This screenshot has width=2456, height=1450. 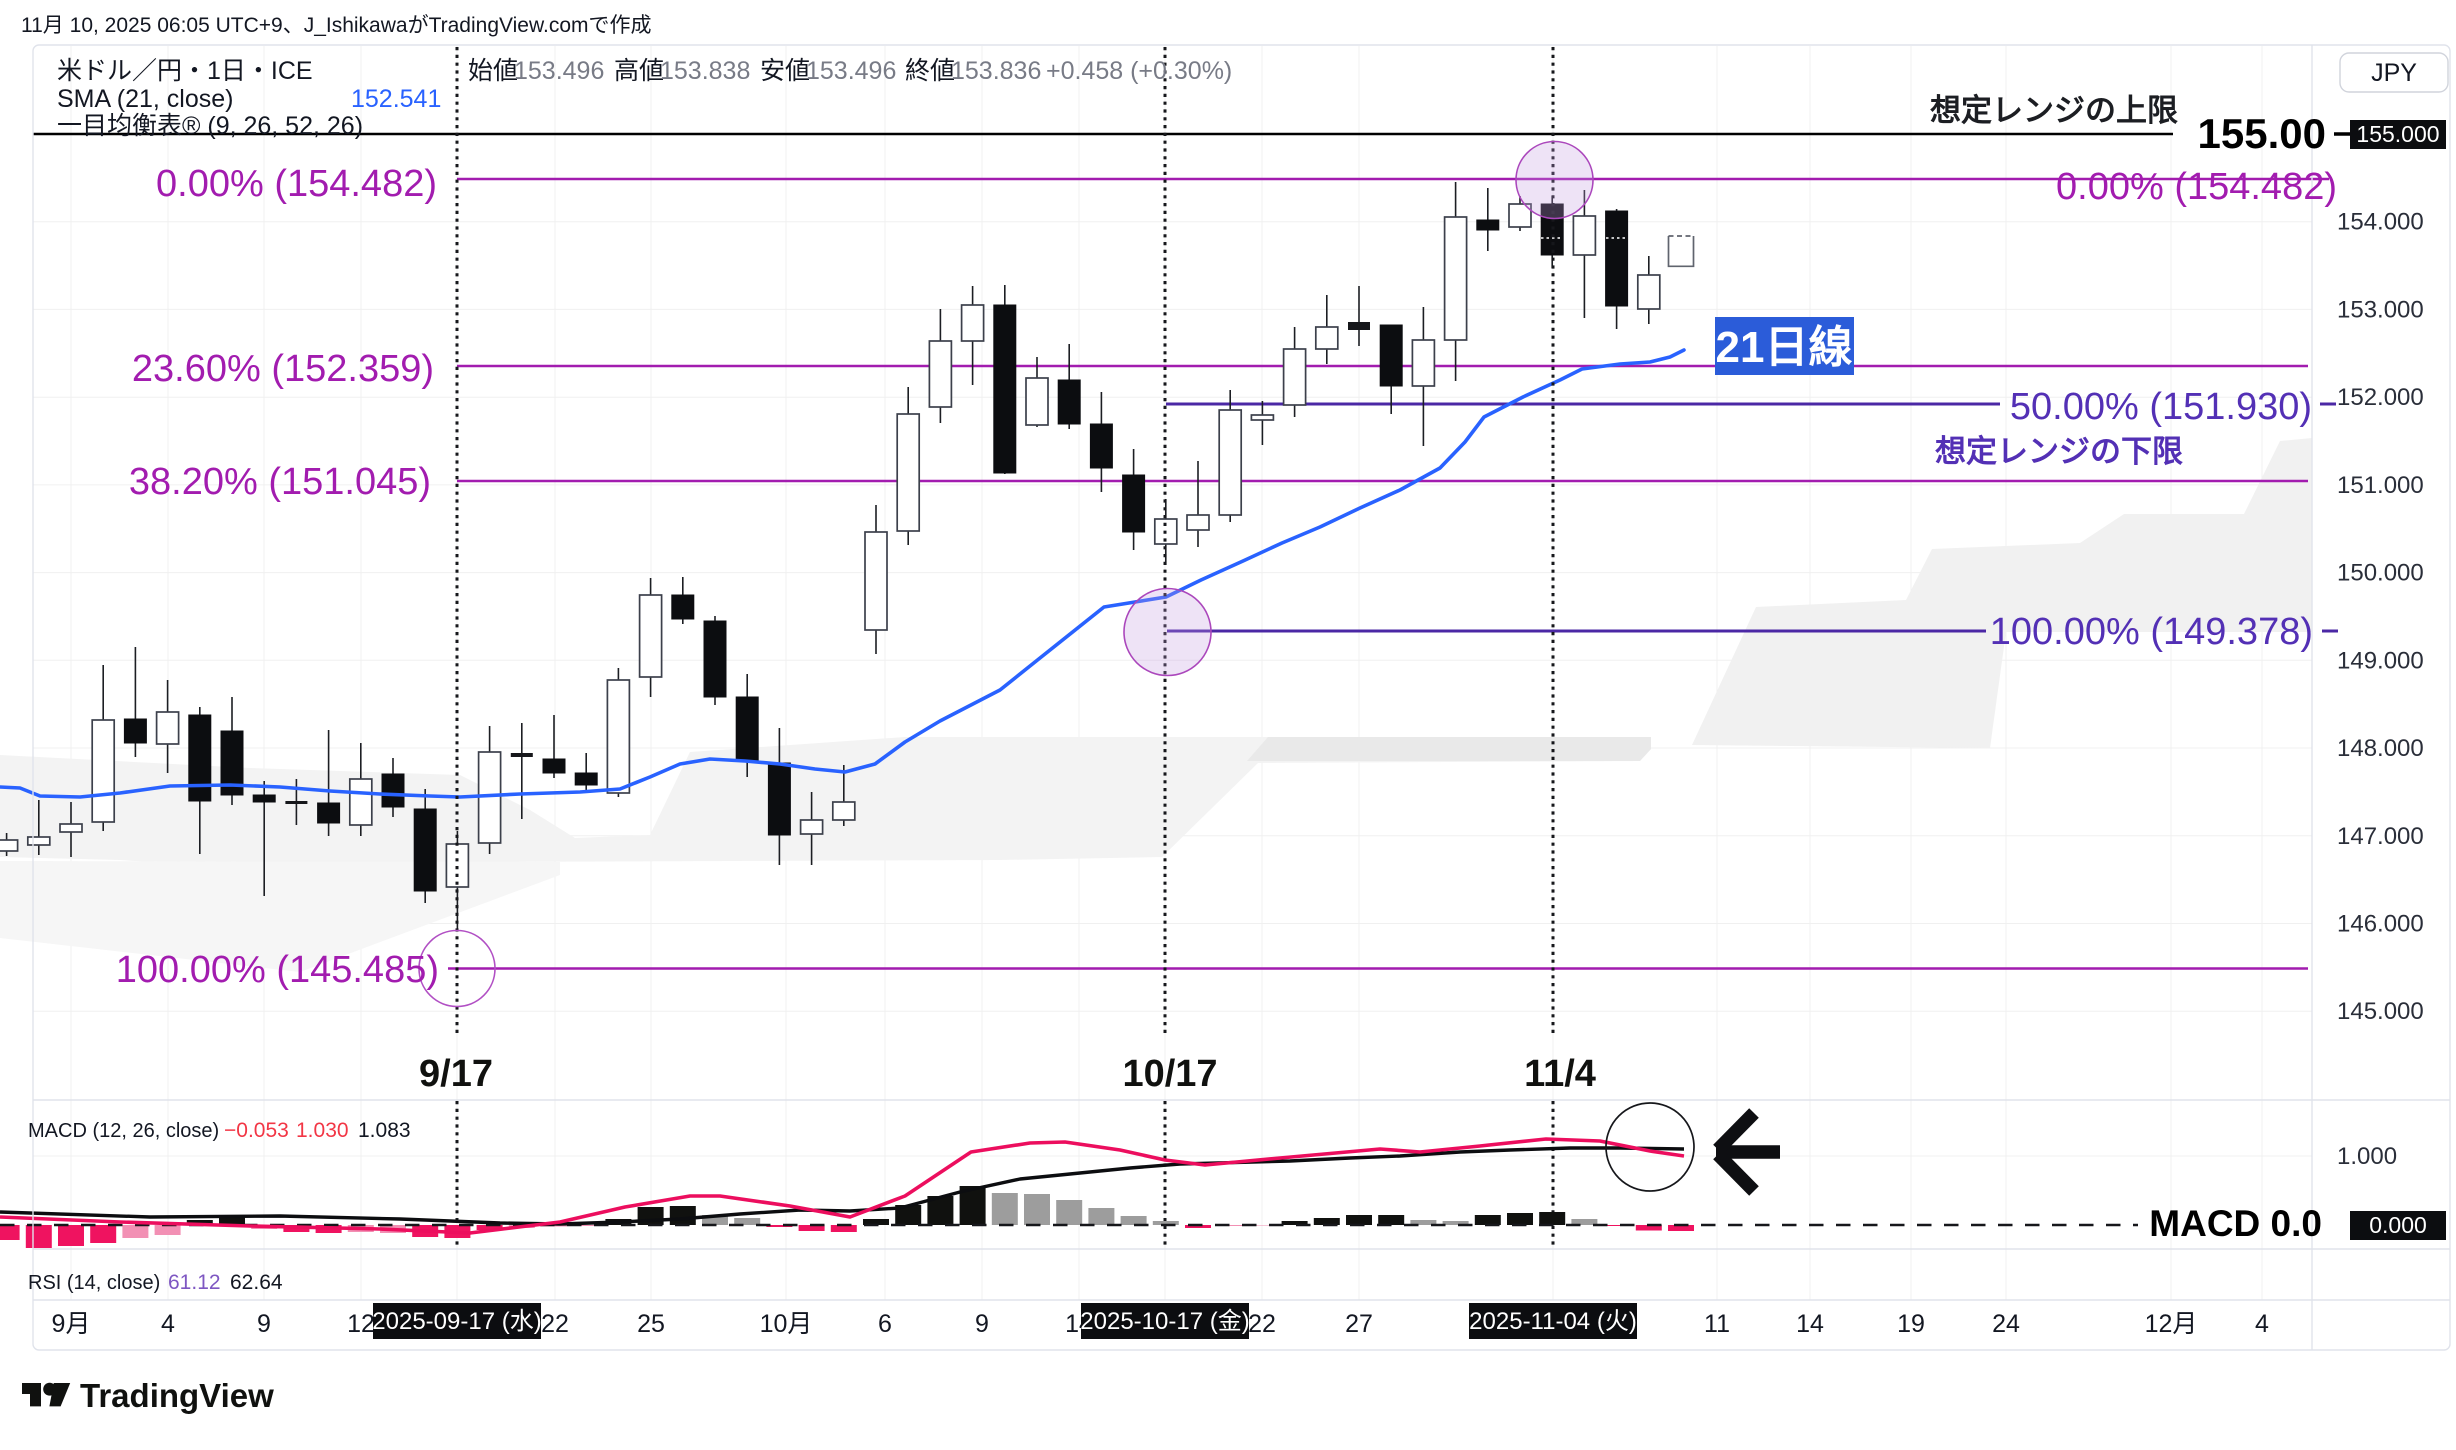 I want to click on svg-text: 149.000, so click(x=2380, y=660).